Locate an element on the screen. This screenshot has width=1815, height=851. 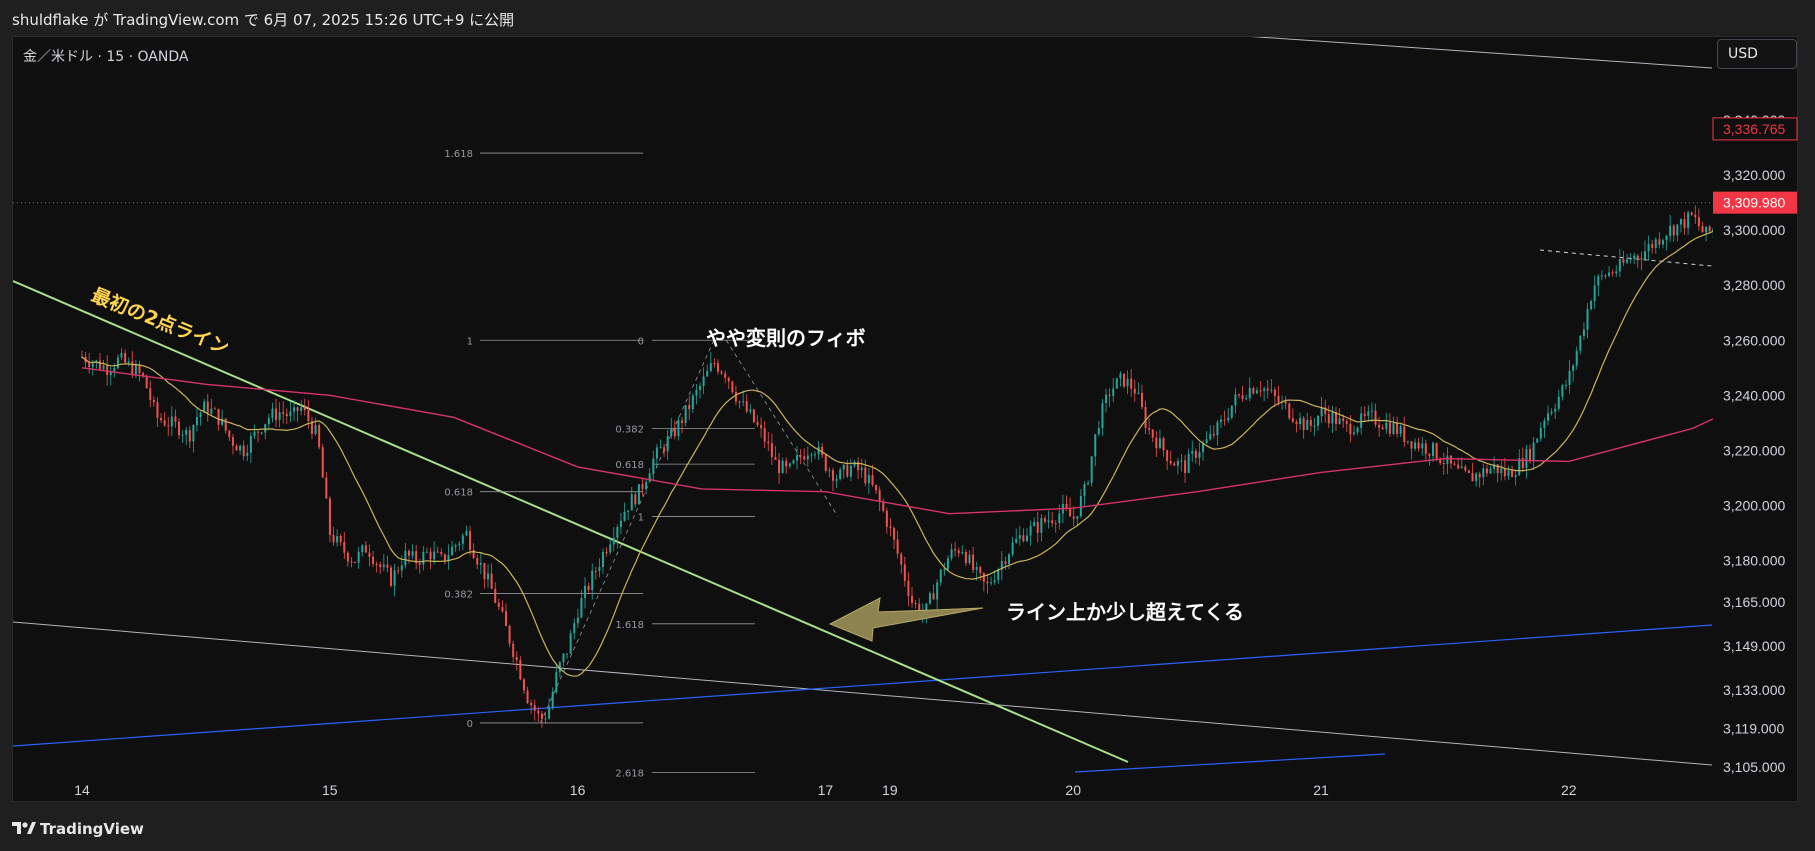
footer-brand: TradingView is located at coordinates (78, 830).